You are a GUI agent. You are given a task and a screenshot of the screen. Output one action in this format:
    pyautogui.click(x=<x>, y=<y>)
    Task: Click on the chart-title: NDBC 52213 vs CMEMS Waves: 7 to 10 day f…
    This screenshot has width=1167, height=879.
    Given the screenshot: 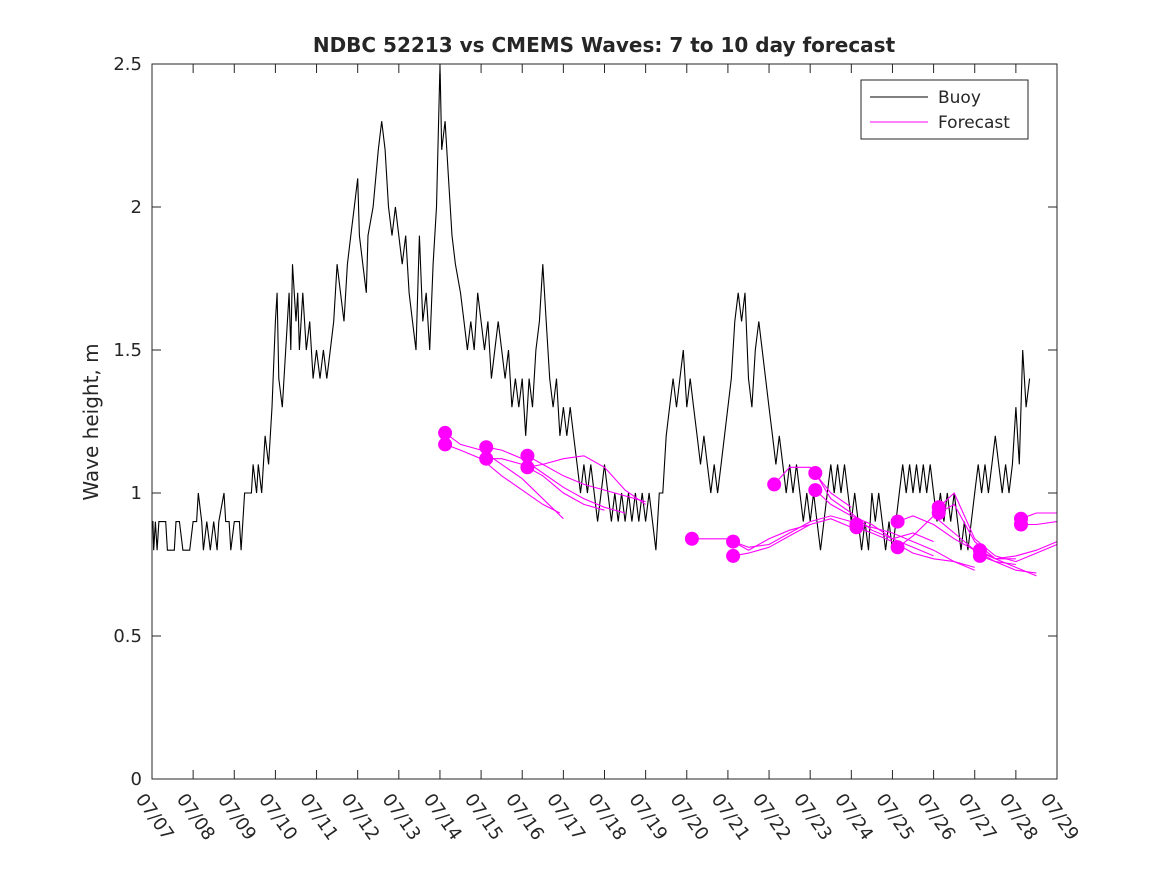 What is the action you would take?
    pyautogui.click(x=604, y=45)
    